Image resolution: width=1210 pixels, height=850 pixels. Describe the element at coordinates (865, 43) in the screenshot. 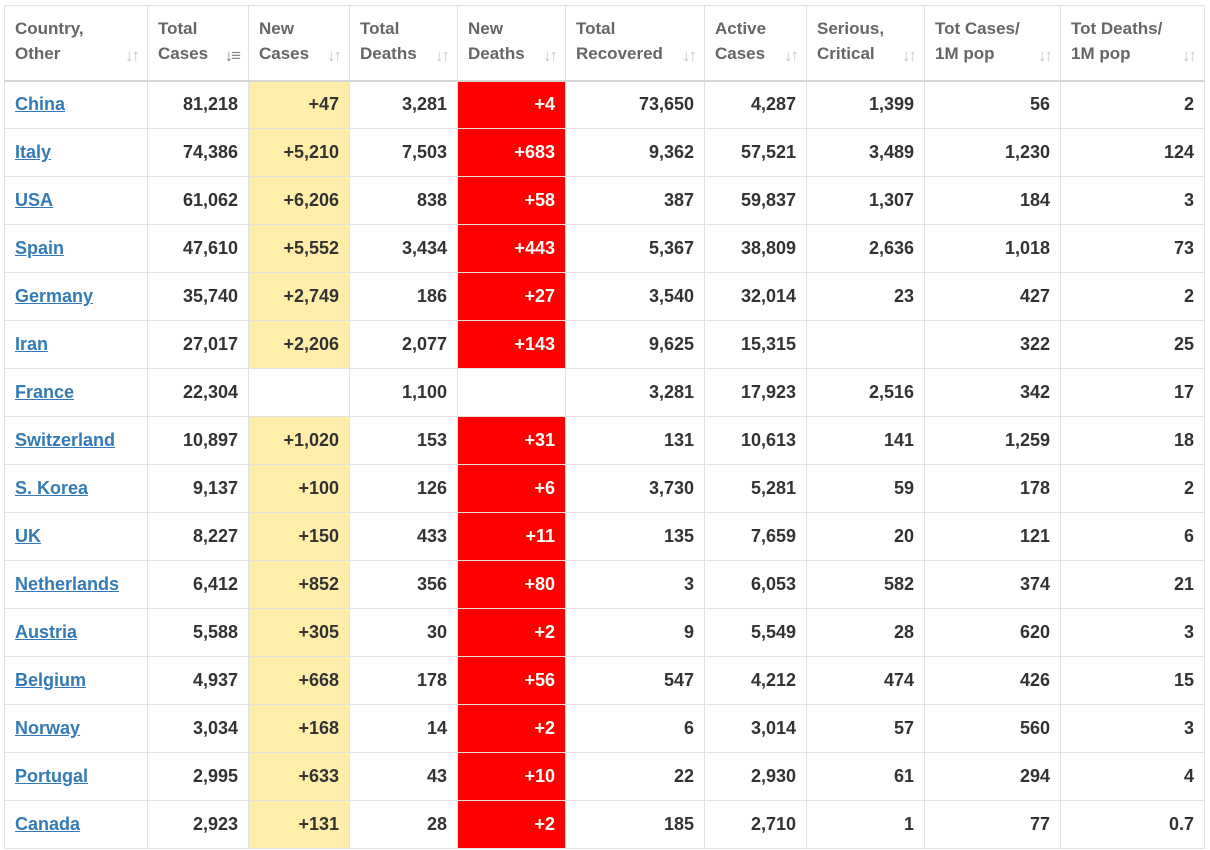

I see `column-header-serious-critical: Serious, Critical ↓↑` at that location.